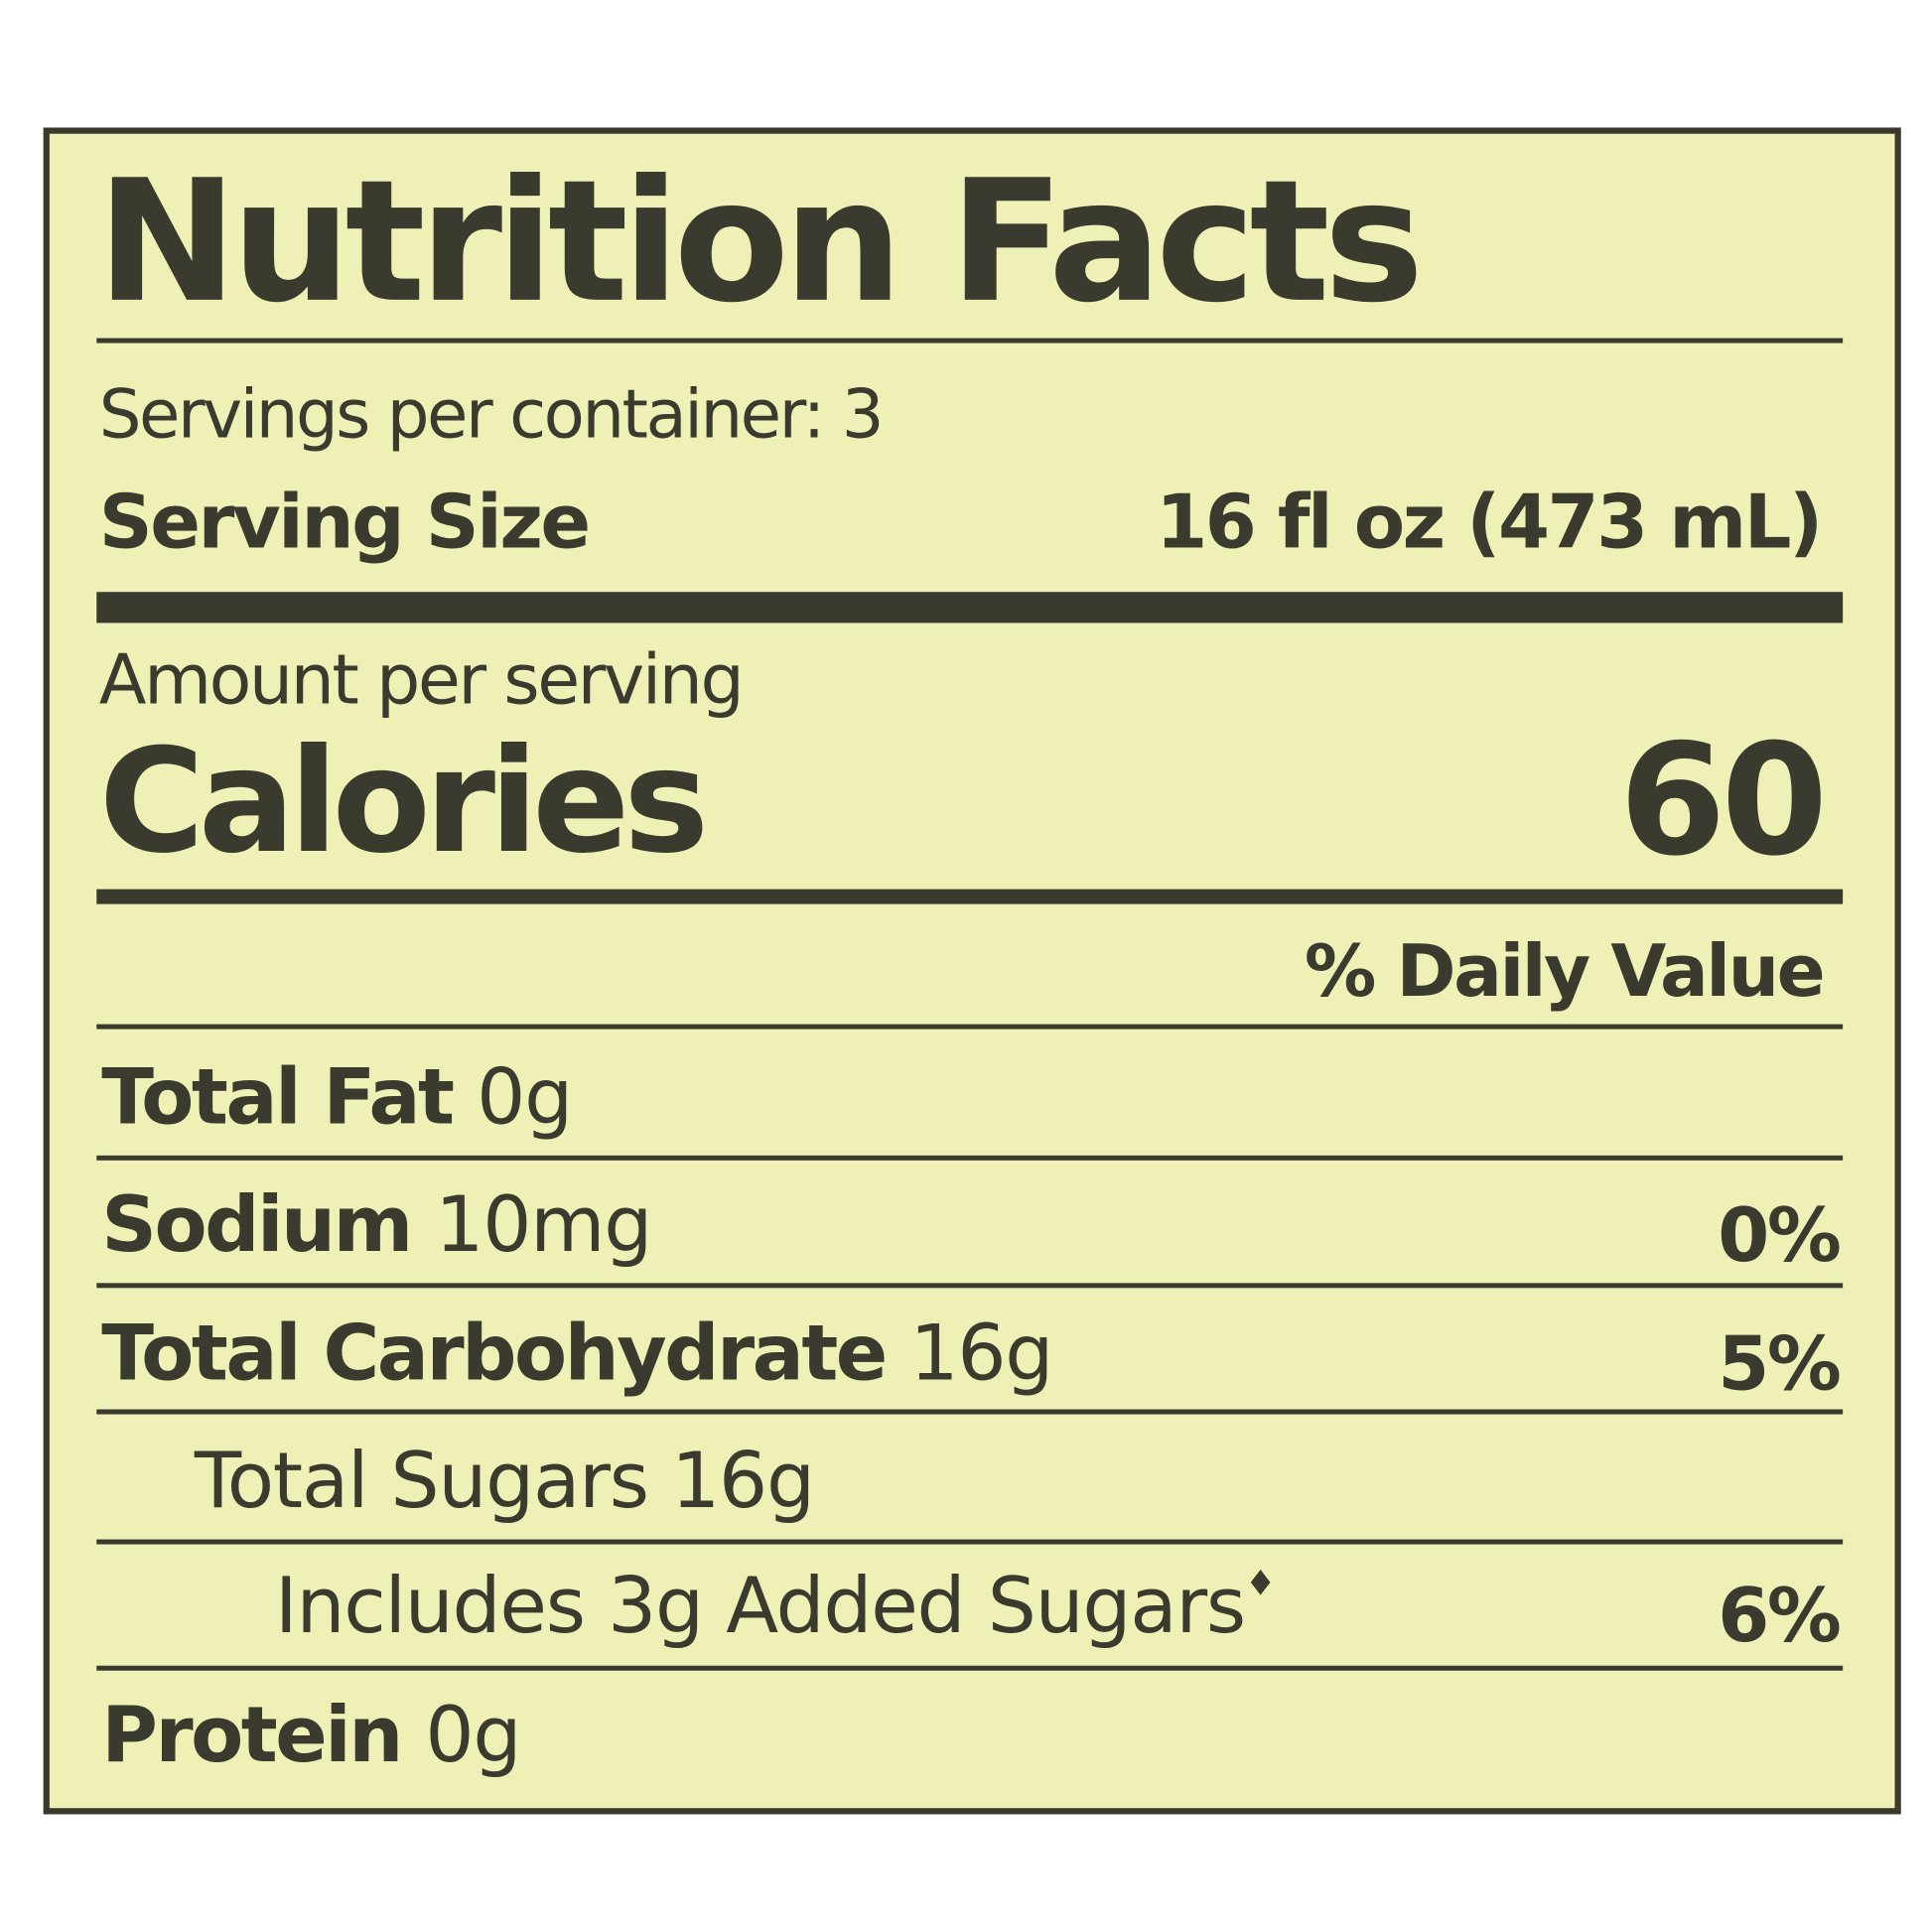  Describe the element at coordinates (1260, 1584) in the screenshot. I see `diamond-marker-icon: ♦` at that location.